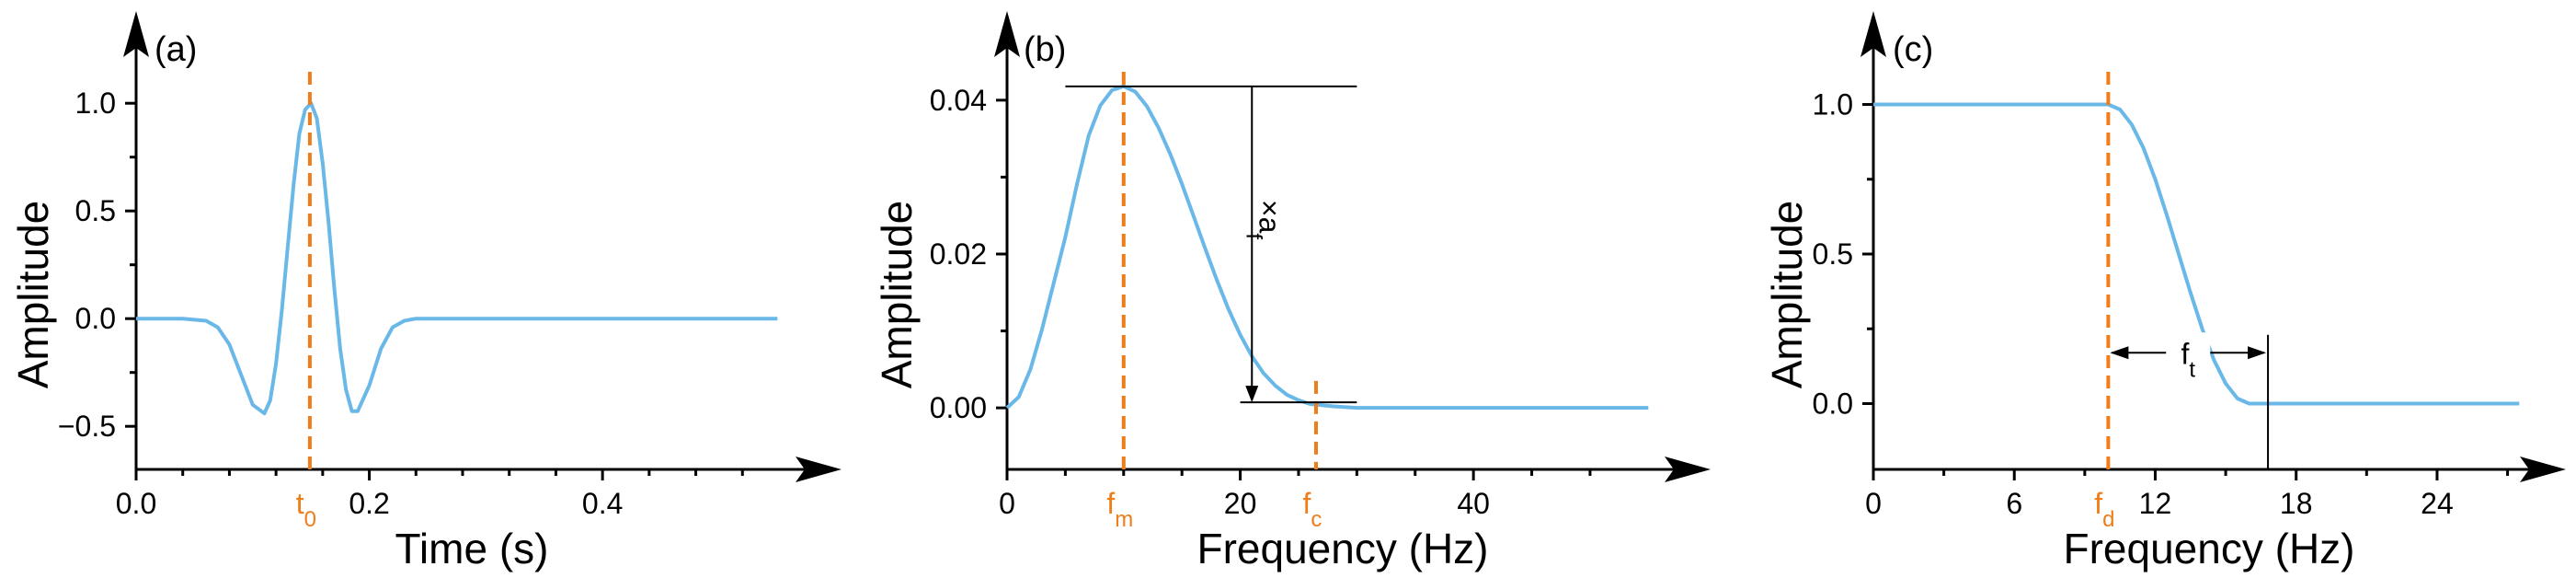  What do you see at coordinates (602, 503) in the screenshot?
I see `x-tick-label: 0.4` at bounding box center [602, 503].